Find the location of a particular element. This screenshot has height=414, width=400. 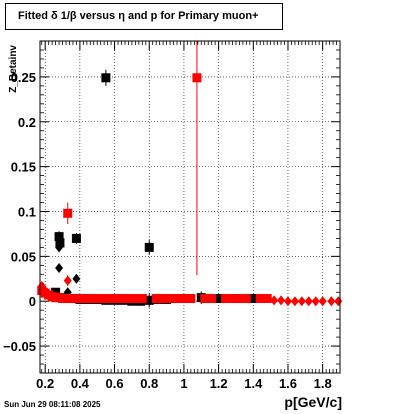

y-tick-label: 0.15 is located at coordinates (23, 167).